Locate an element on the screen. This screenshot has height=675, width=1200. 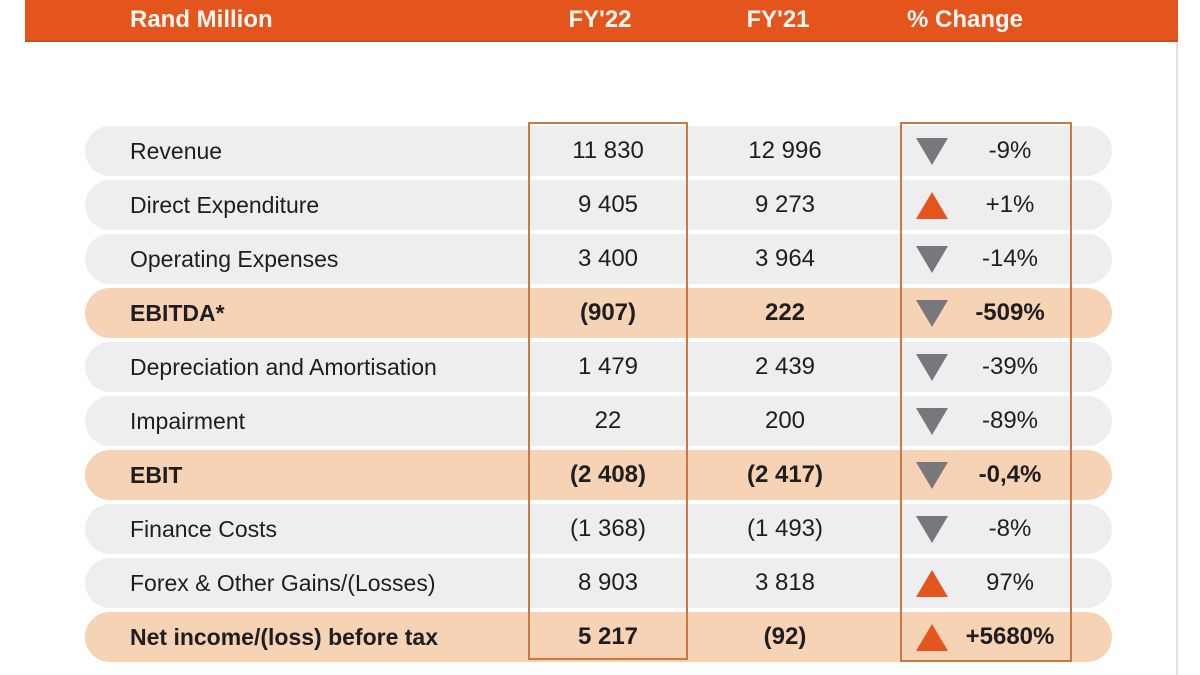
fy22-value: 1 479 is located at coordinates (608, 366).